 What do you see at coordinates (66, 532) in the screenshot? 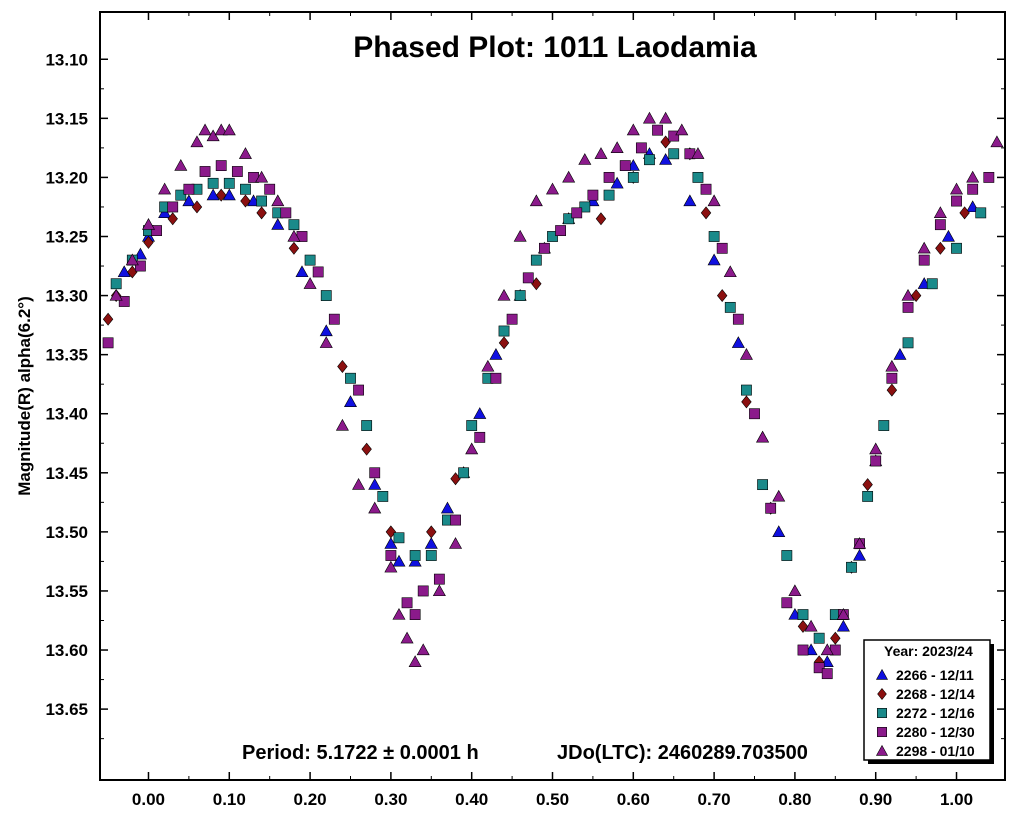
I see `y-tick-label: 13.50` at bounding box center [66, 532].